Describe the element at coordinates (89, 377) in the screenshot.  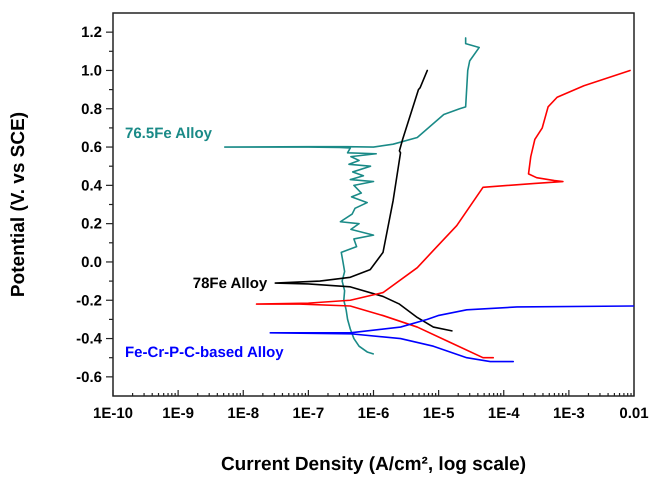
I see `y-tick-label: -0.6` at that location.